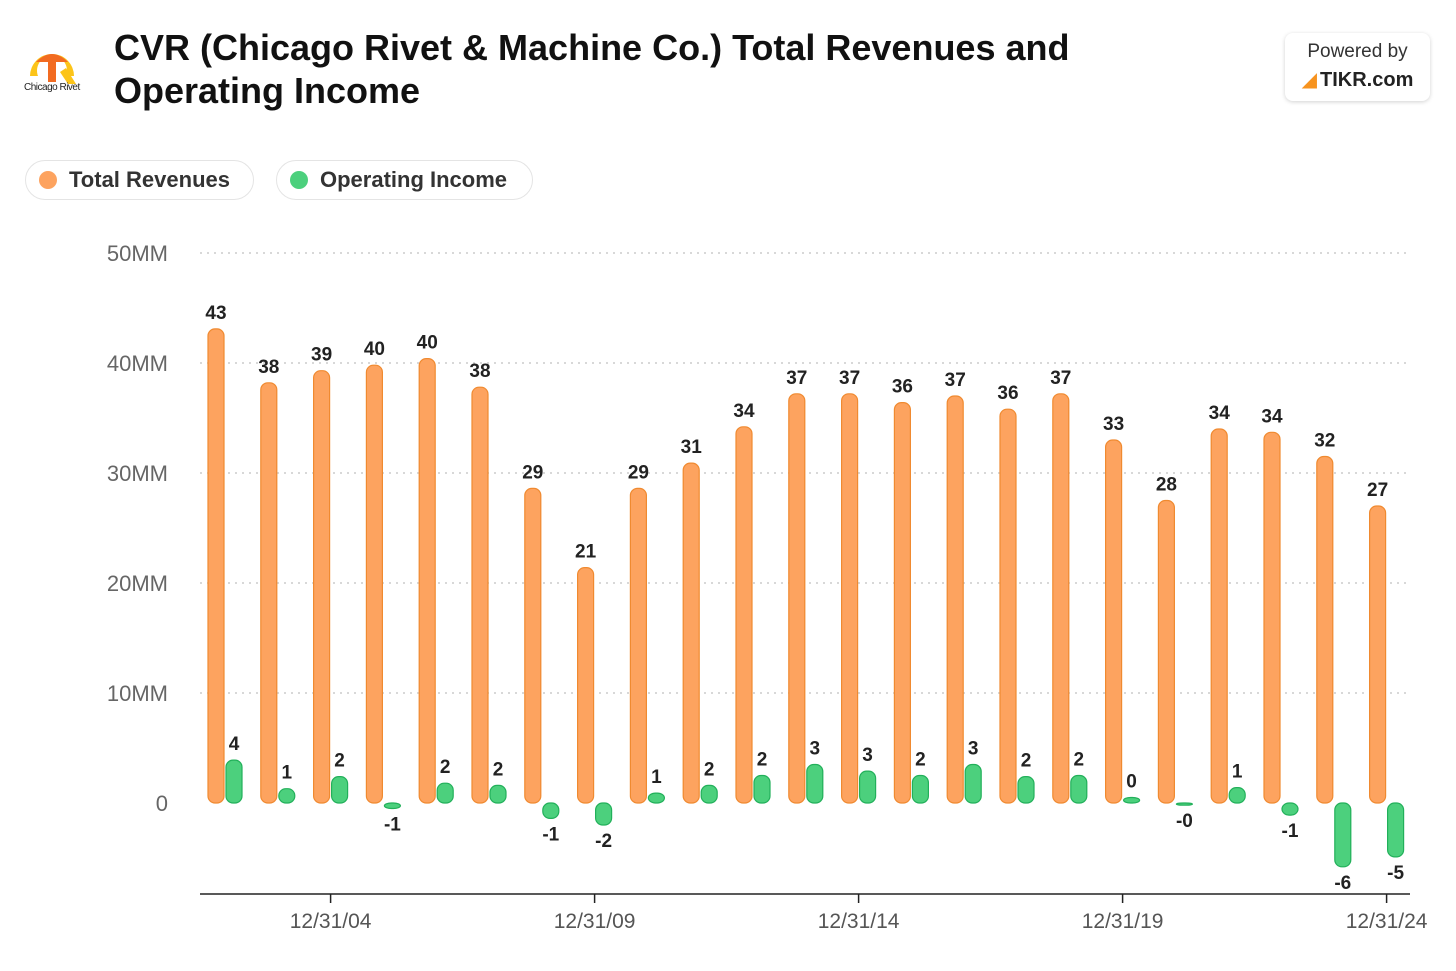 The image size is (1456, 971). I want to click on revenue-data-label: 40, so click(427, 343).